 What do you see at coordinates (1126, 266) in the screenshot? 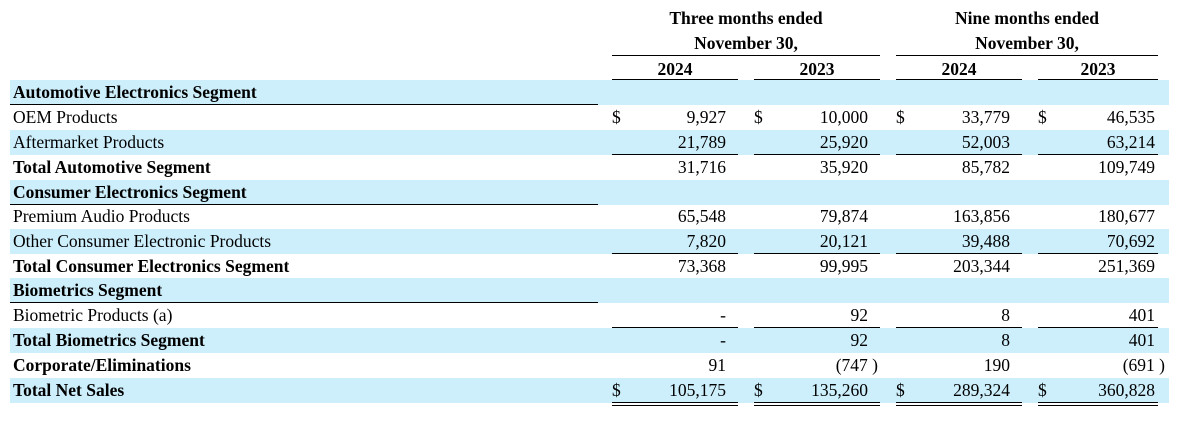
I see `cell-value: 251,369` at bounding box center [1126, 266].